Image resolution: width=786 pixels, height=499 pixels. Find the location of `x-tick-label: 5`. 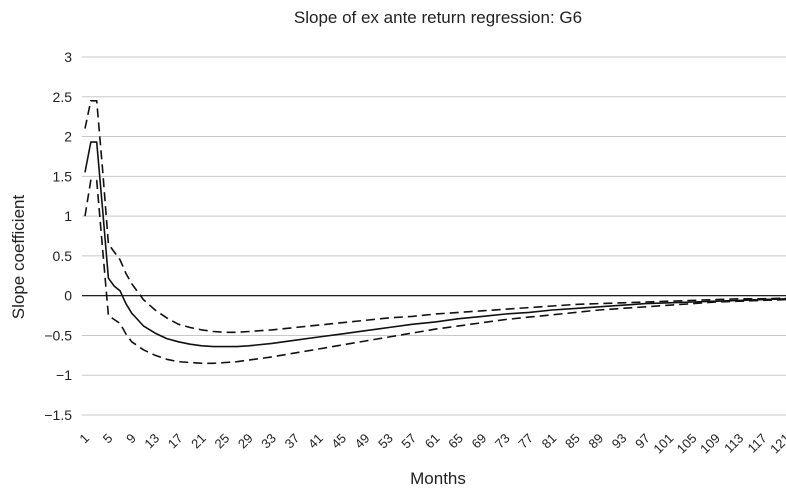

x-tick-label: 5 is located at coordinates (108, 439).